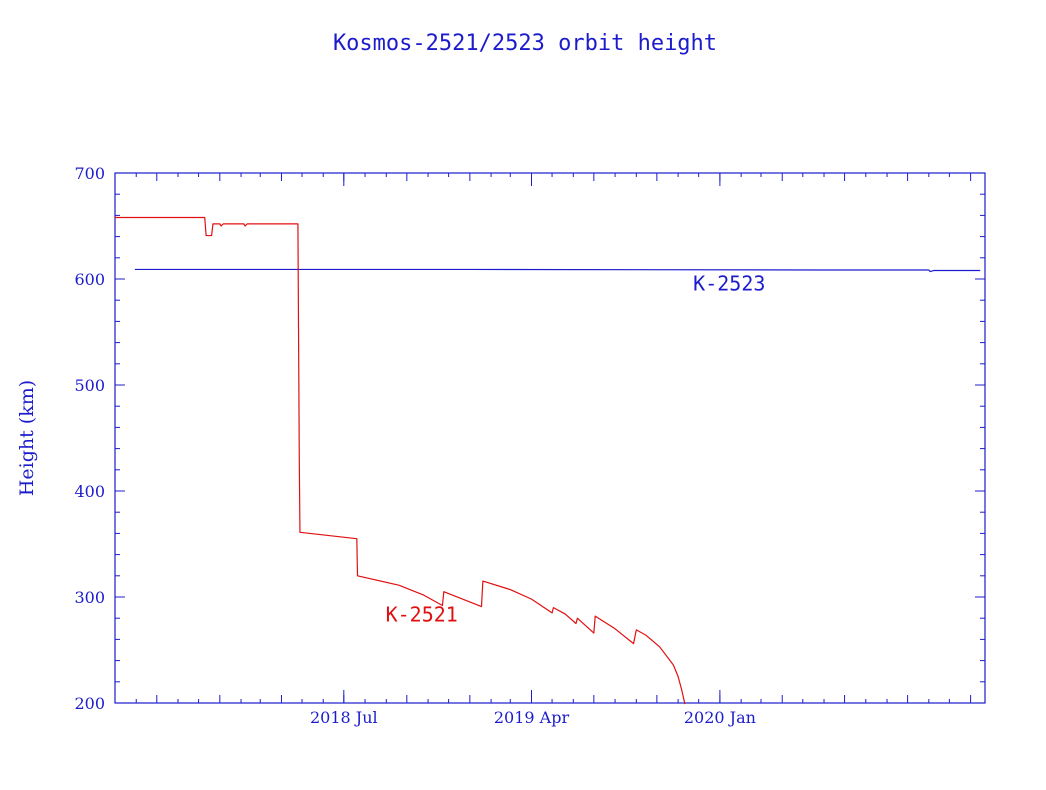 The height and width of the screenshot is (790, 1046). I want to click on chart-title: Kosmos-2521/2523 orbit height, so click(525, 43).